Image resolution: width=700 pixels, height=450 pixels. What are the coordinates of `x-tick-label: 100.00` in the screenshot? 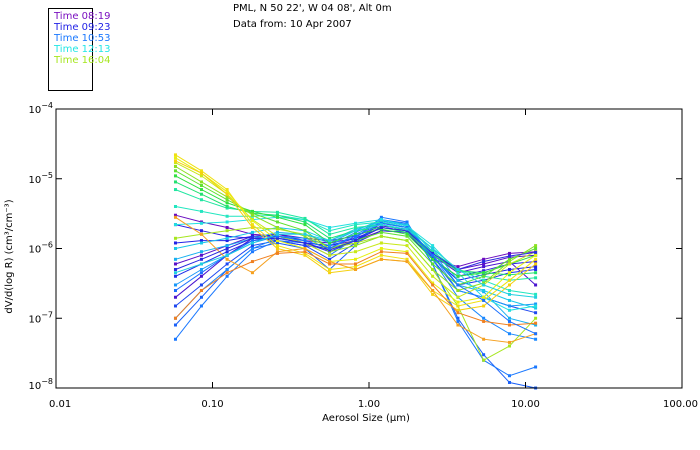 It's located at (680, 404).